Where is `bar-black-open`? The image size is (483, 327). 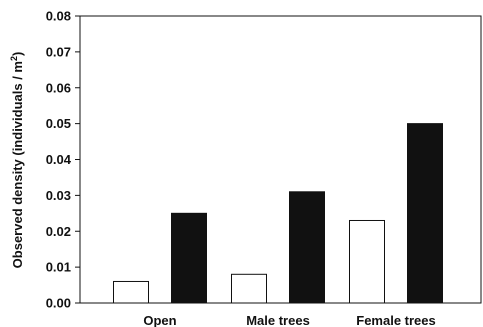
bar-black-open is located at coordinates (189, 258).